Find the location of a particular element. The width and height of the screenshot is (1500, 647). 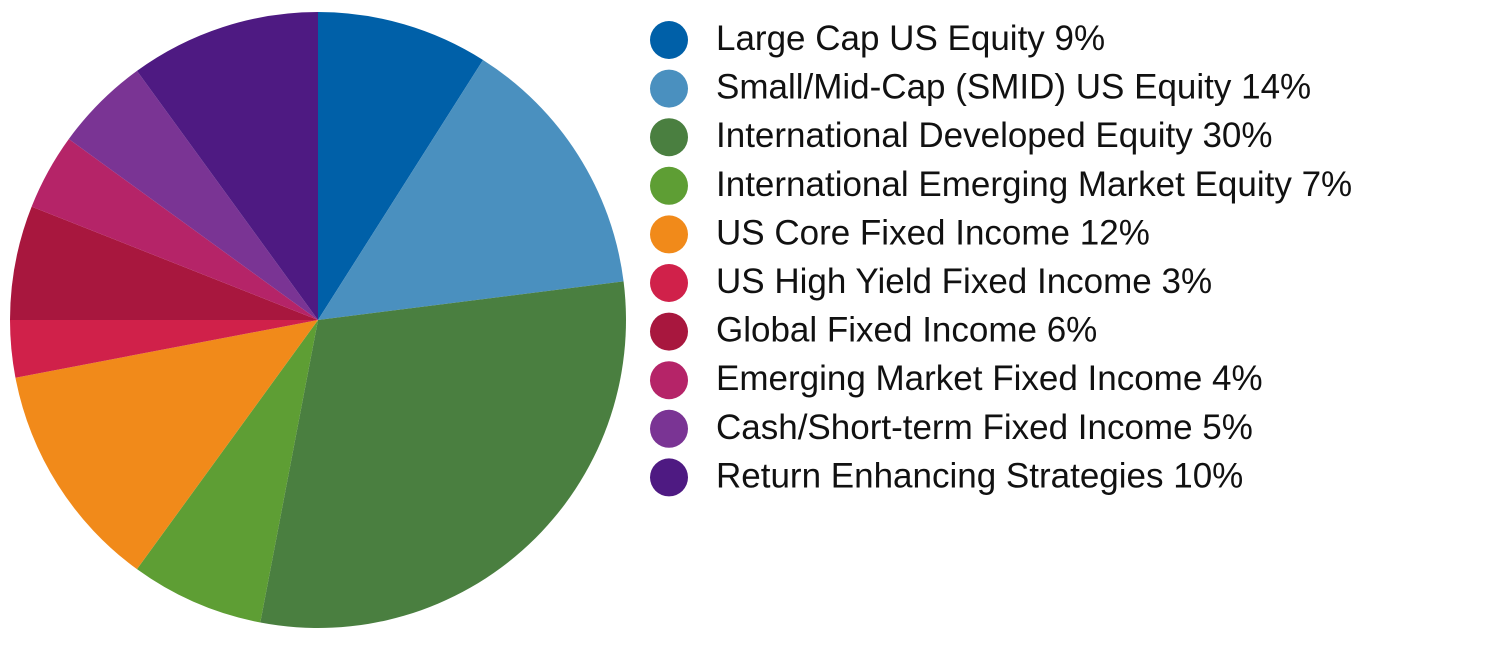

legend-label: Cash/Short-term Fixed Income 5% is located at coordinates (984, 427).